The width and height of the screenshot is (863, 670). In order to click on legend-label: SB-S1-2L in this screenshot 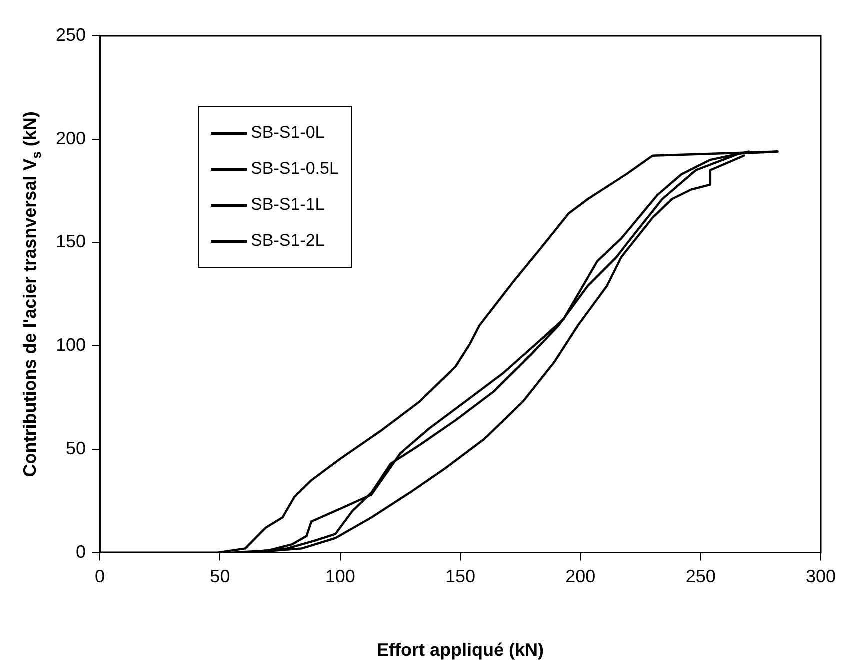, I will do `click(288, 241)`.